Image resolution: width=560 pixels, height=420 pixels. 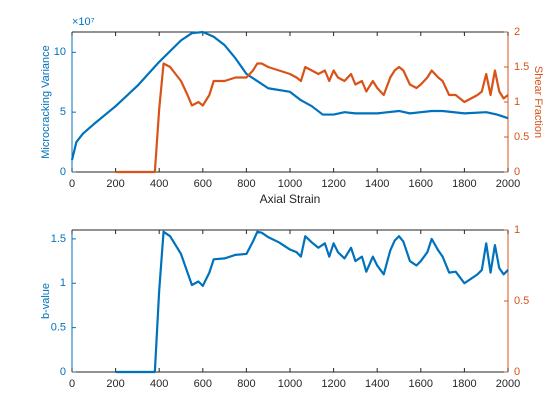 I want to click on y-tick-label: 0.5, so click(x=58, y=328).